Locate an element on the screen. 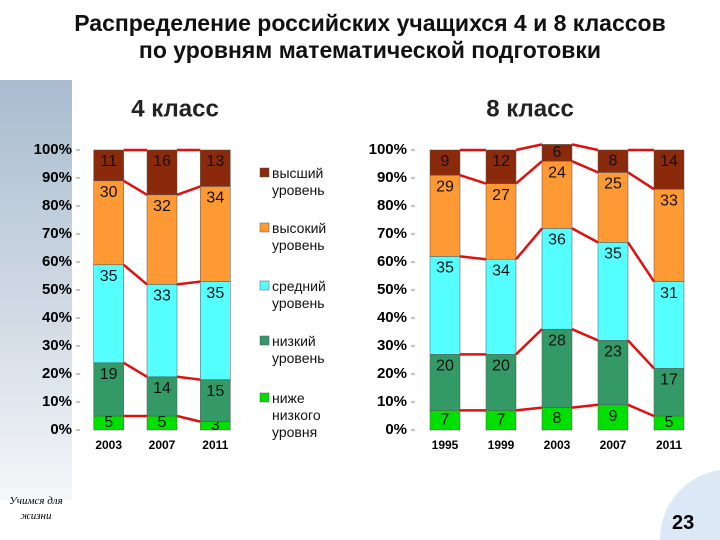 This screenshot has height=540, width=720. data-label: 12 is located at coordinates (501, 161).